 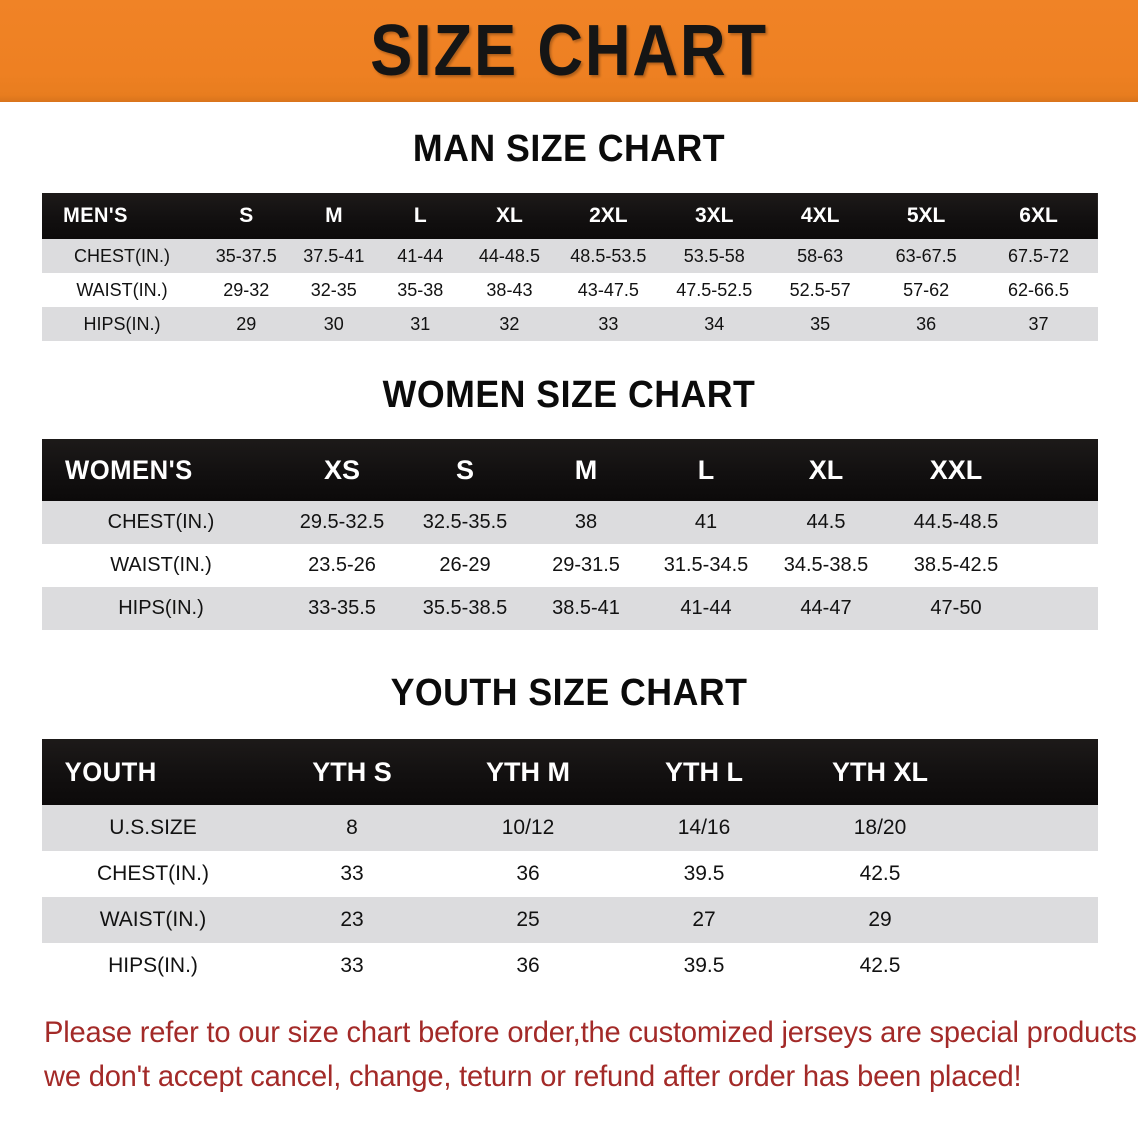 I want to click on table-cell: 27, so click(x=704, y=919).